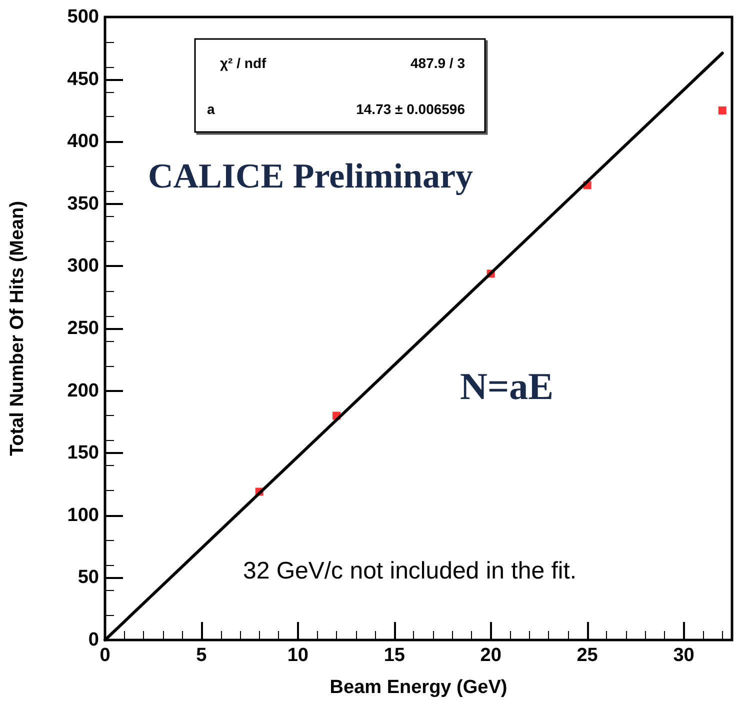  I want to click on y-tick-label: 0, so click(93, 640).